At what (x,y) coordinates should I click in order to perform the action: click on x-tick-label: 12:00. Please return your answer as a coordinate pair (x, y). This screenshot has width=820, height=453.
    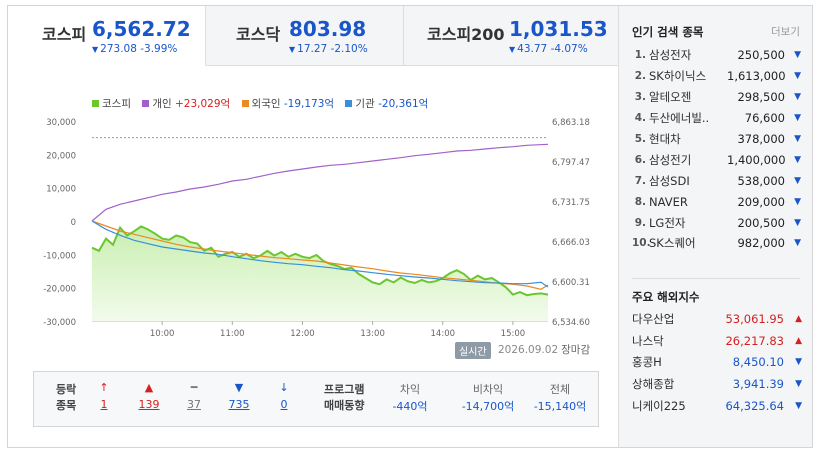
    Looking at the image, I should click on (302, 334).